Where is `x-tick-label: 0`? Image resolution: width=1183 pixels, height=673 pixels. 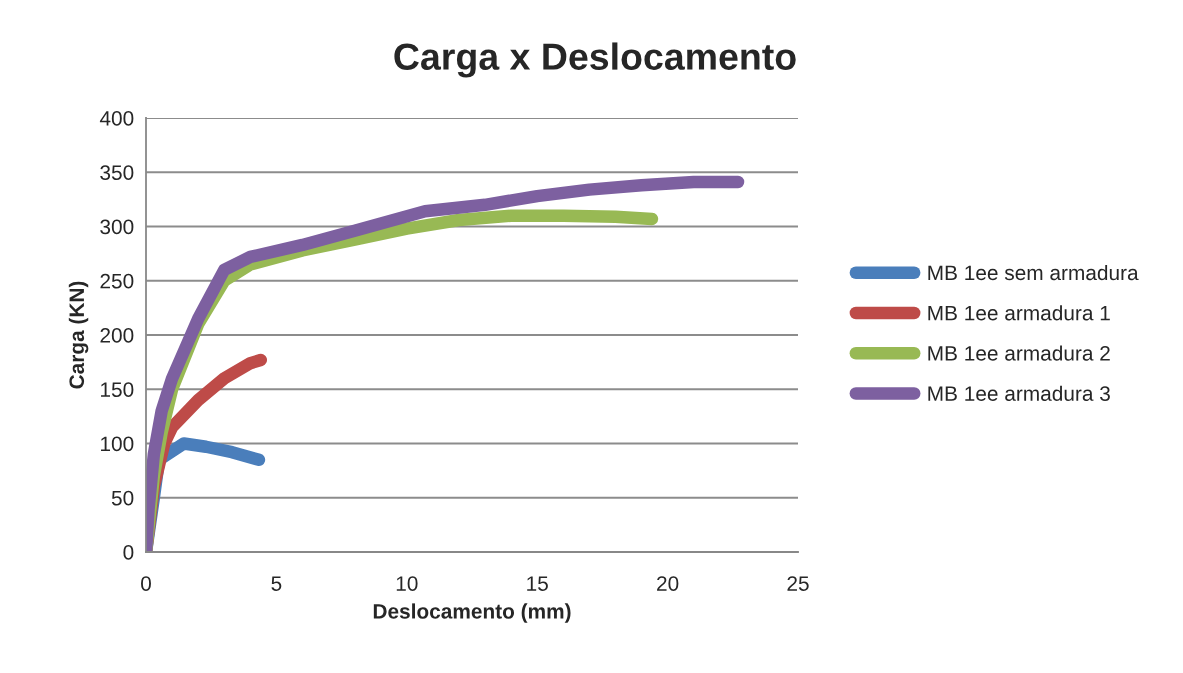
x-tick-label: 0 is located at coordinates (146, 583).